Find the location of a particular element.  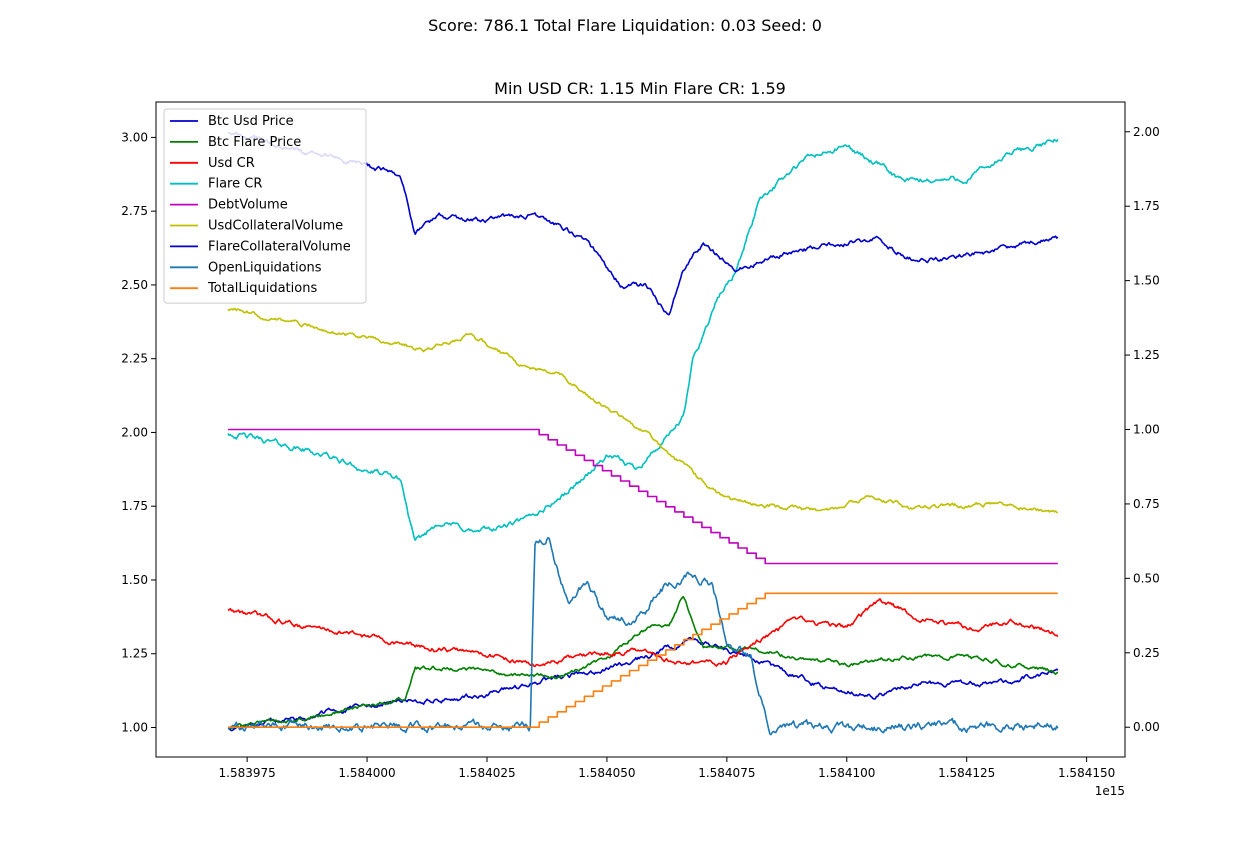

y-tick-label-left: 2.50 is located at coordinates (134, 285).